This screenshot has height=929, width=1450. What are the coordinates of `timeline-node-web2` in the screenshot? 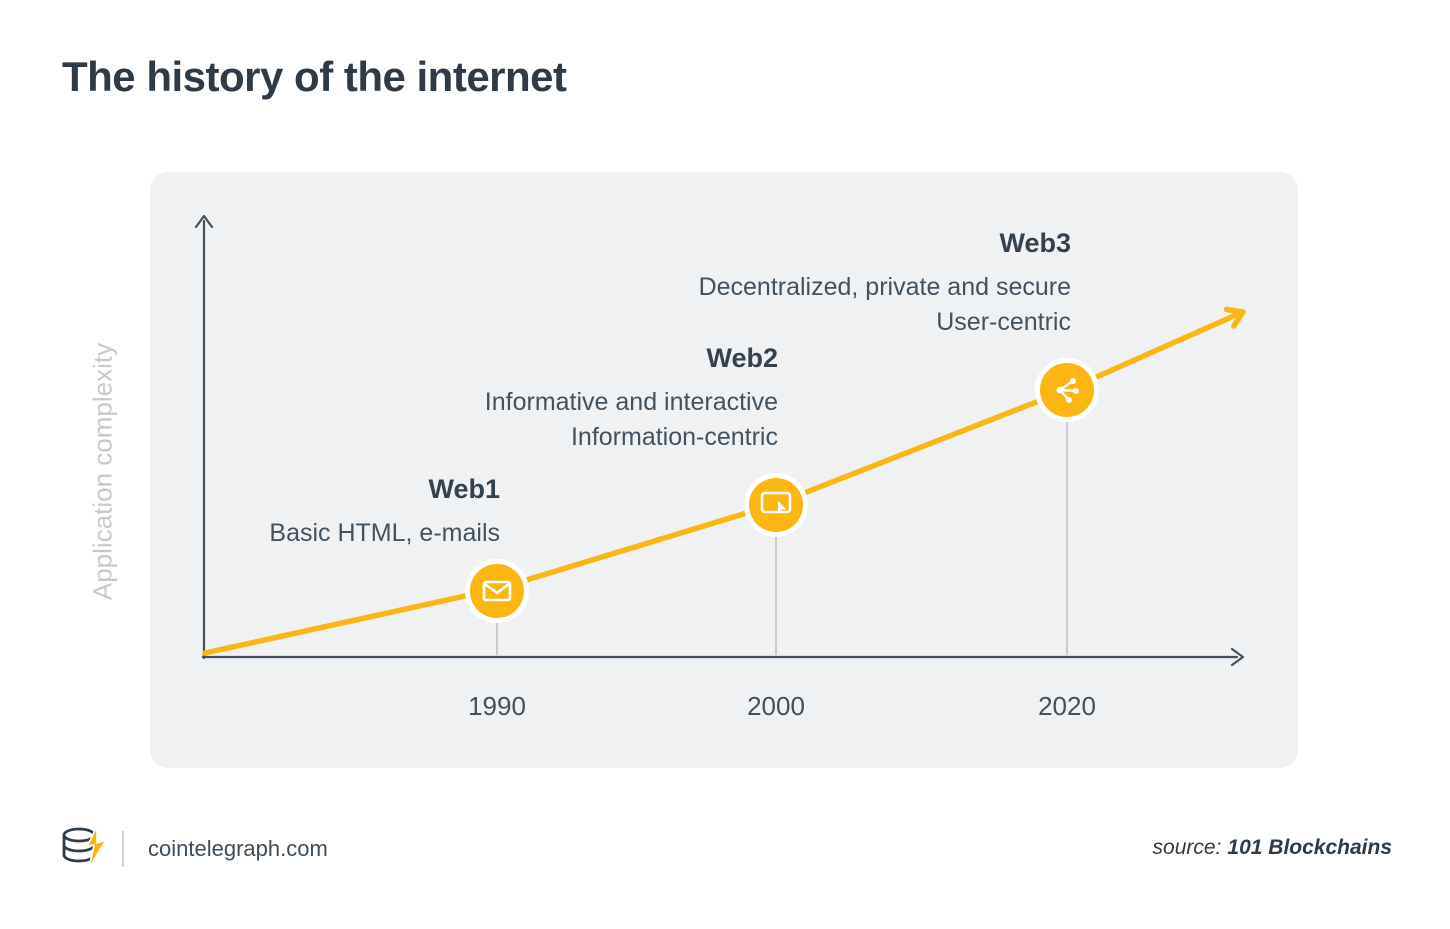 It's located at (776, 505).